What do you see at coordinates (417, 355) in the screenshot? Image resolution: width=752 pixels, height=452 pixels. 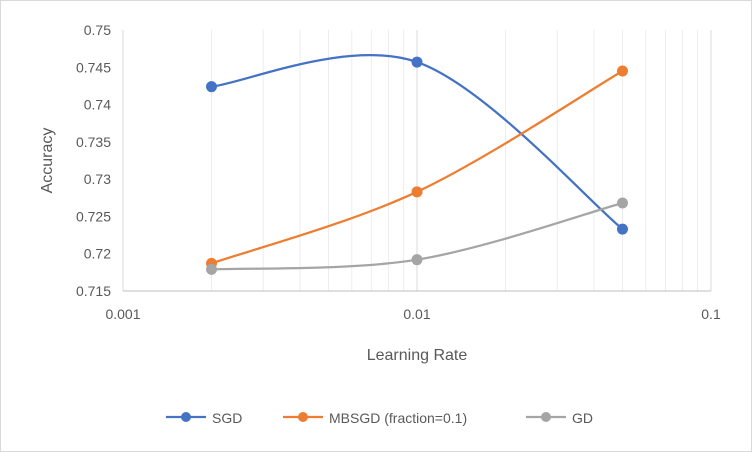 I see `x-axis-title: Learning Rate` at bounding box center [417, 355].